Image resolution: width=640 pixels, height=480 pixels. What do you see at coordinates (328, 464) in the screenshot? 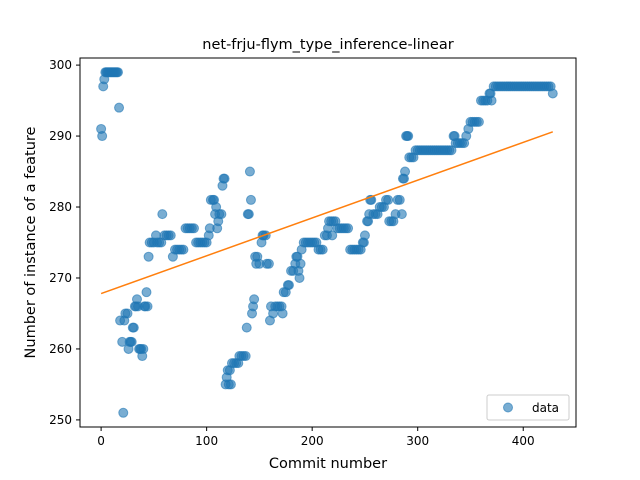
I see `x-axis-label: Commit number` at bounding box center [328, 464].